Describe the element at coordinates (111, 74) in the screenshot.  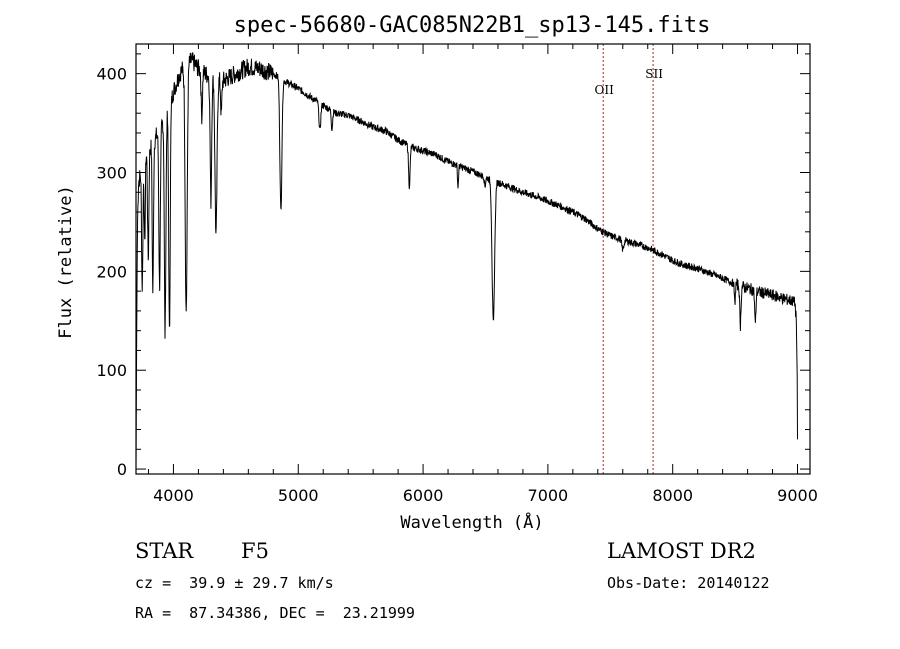
I see `y-tick-label: 400` at that location.